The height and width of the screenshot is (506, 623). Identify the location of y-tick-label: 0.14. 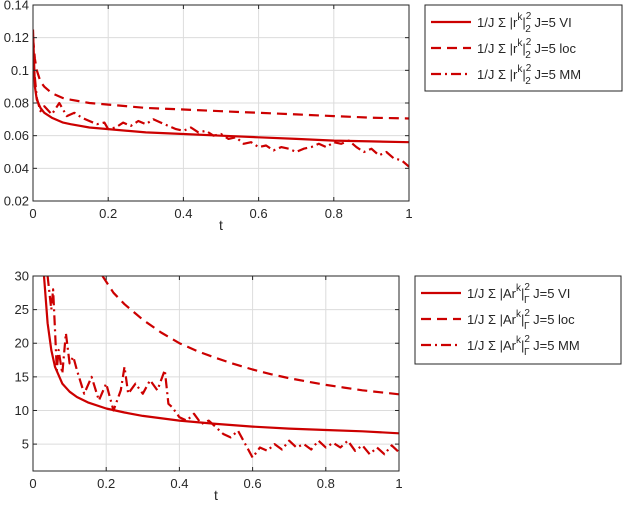
(16, 6).